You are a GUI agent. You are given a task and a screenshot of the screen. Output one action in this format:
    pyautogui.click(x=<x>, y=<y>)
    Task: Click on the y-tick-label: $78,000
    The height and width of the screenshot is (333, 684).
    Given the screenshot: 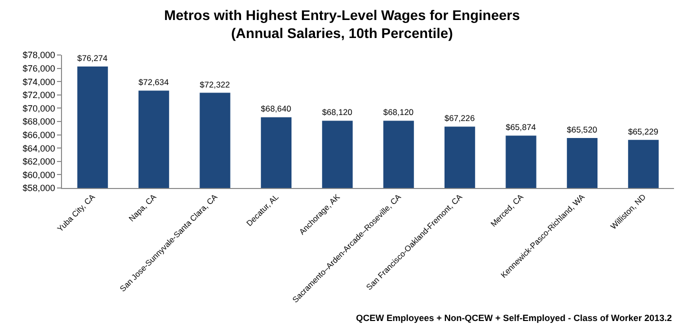 What is the action you would take?
    pyautogui.click(x=39, y=55)
    